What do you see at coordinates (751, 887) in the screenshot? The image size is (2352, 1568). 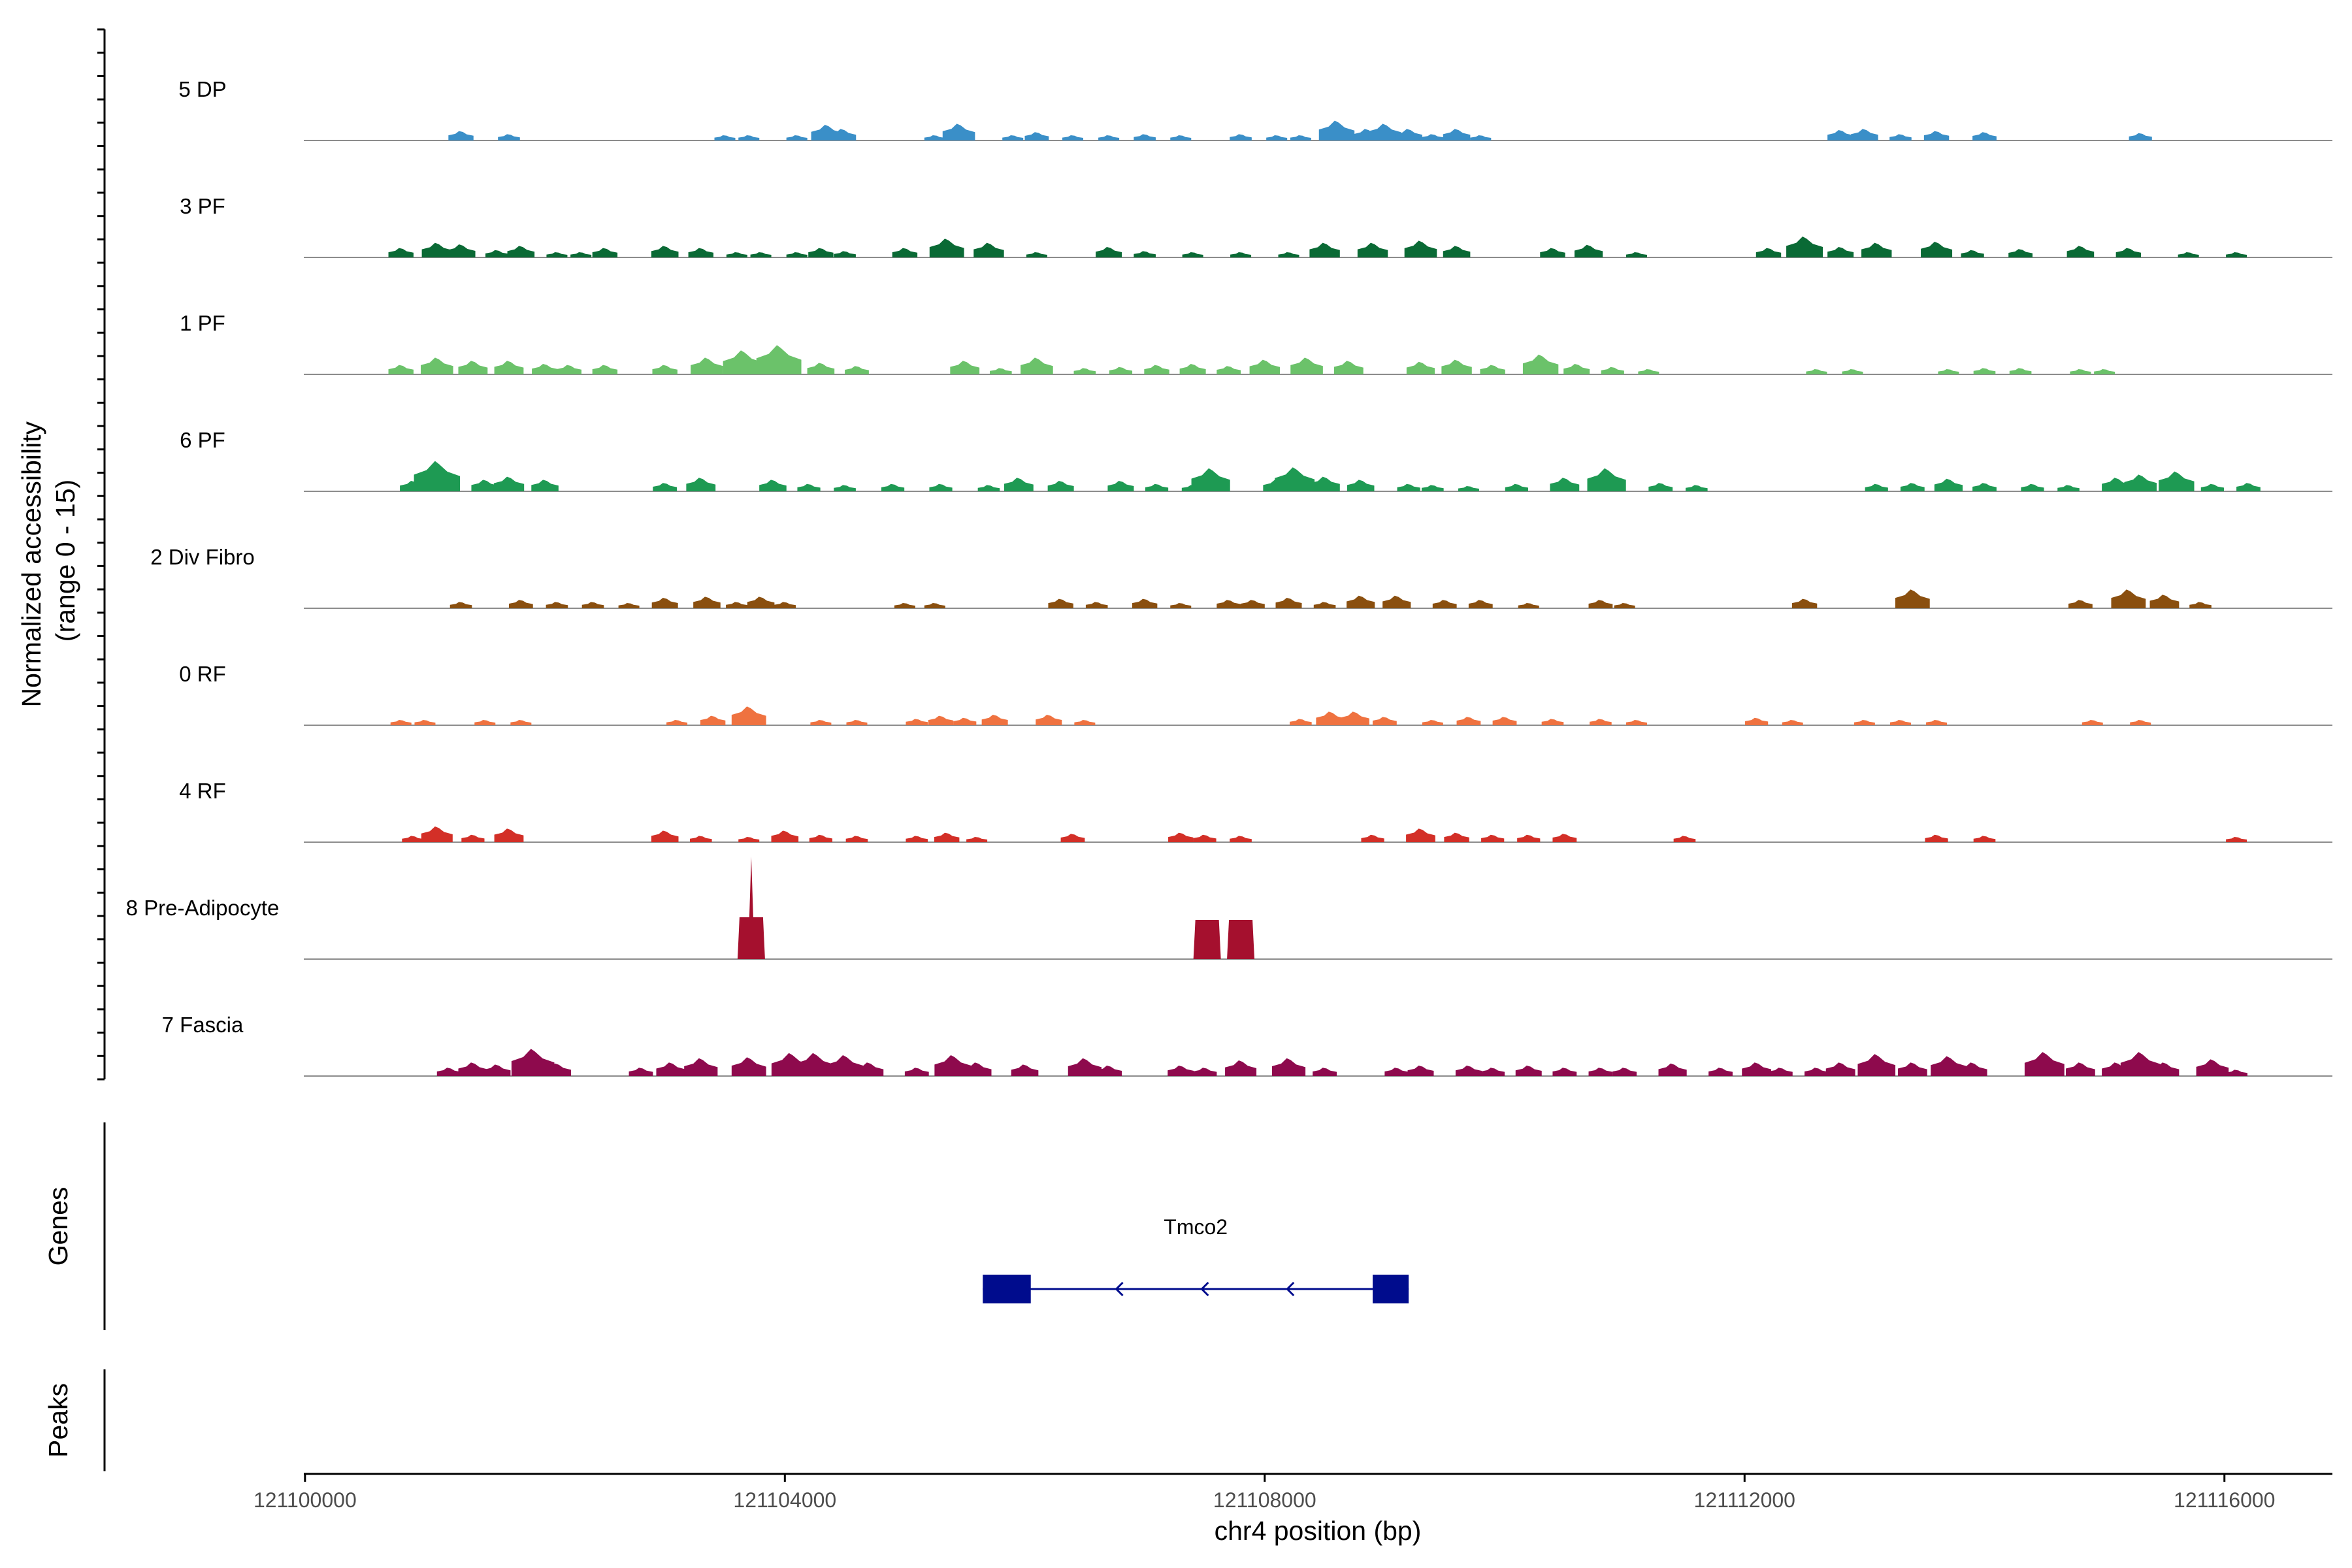 I see `coverage-spike` at bounding box center [751, 887].